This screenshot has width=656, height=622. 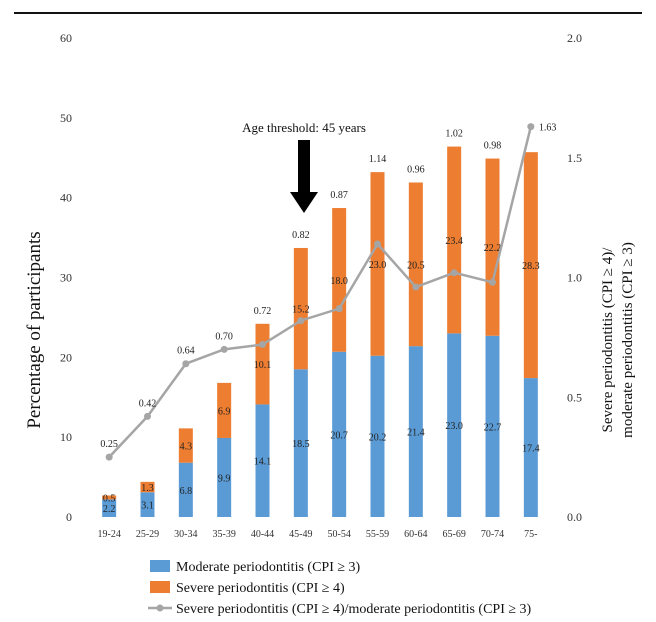 What do you see at coordinates (223, 534) in the screenshot?
I see `x-tick-label: 35-39` at bounding box center [223, 534].